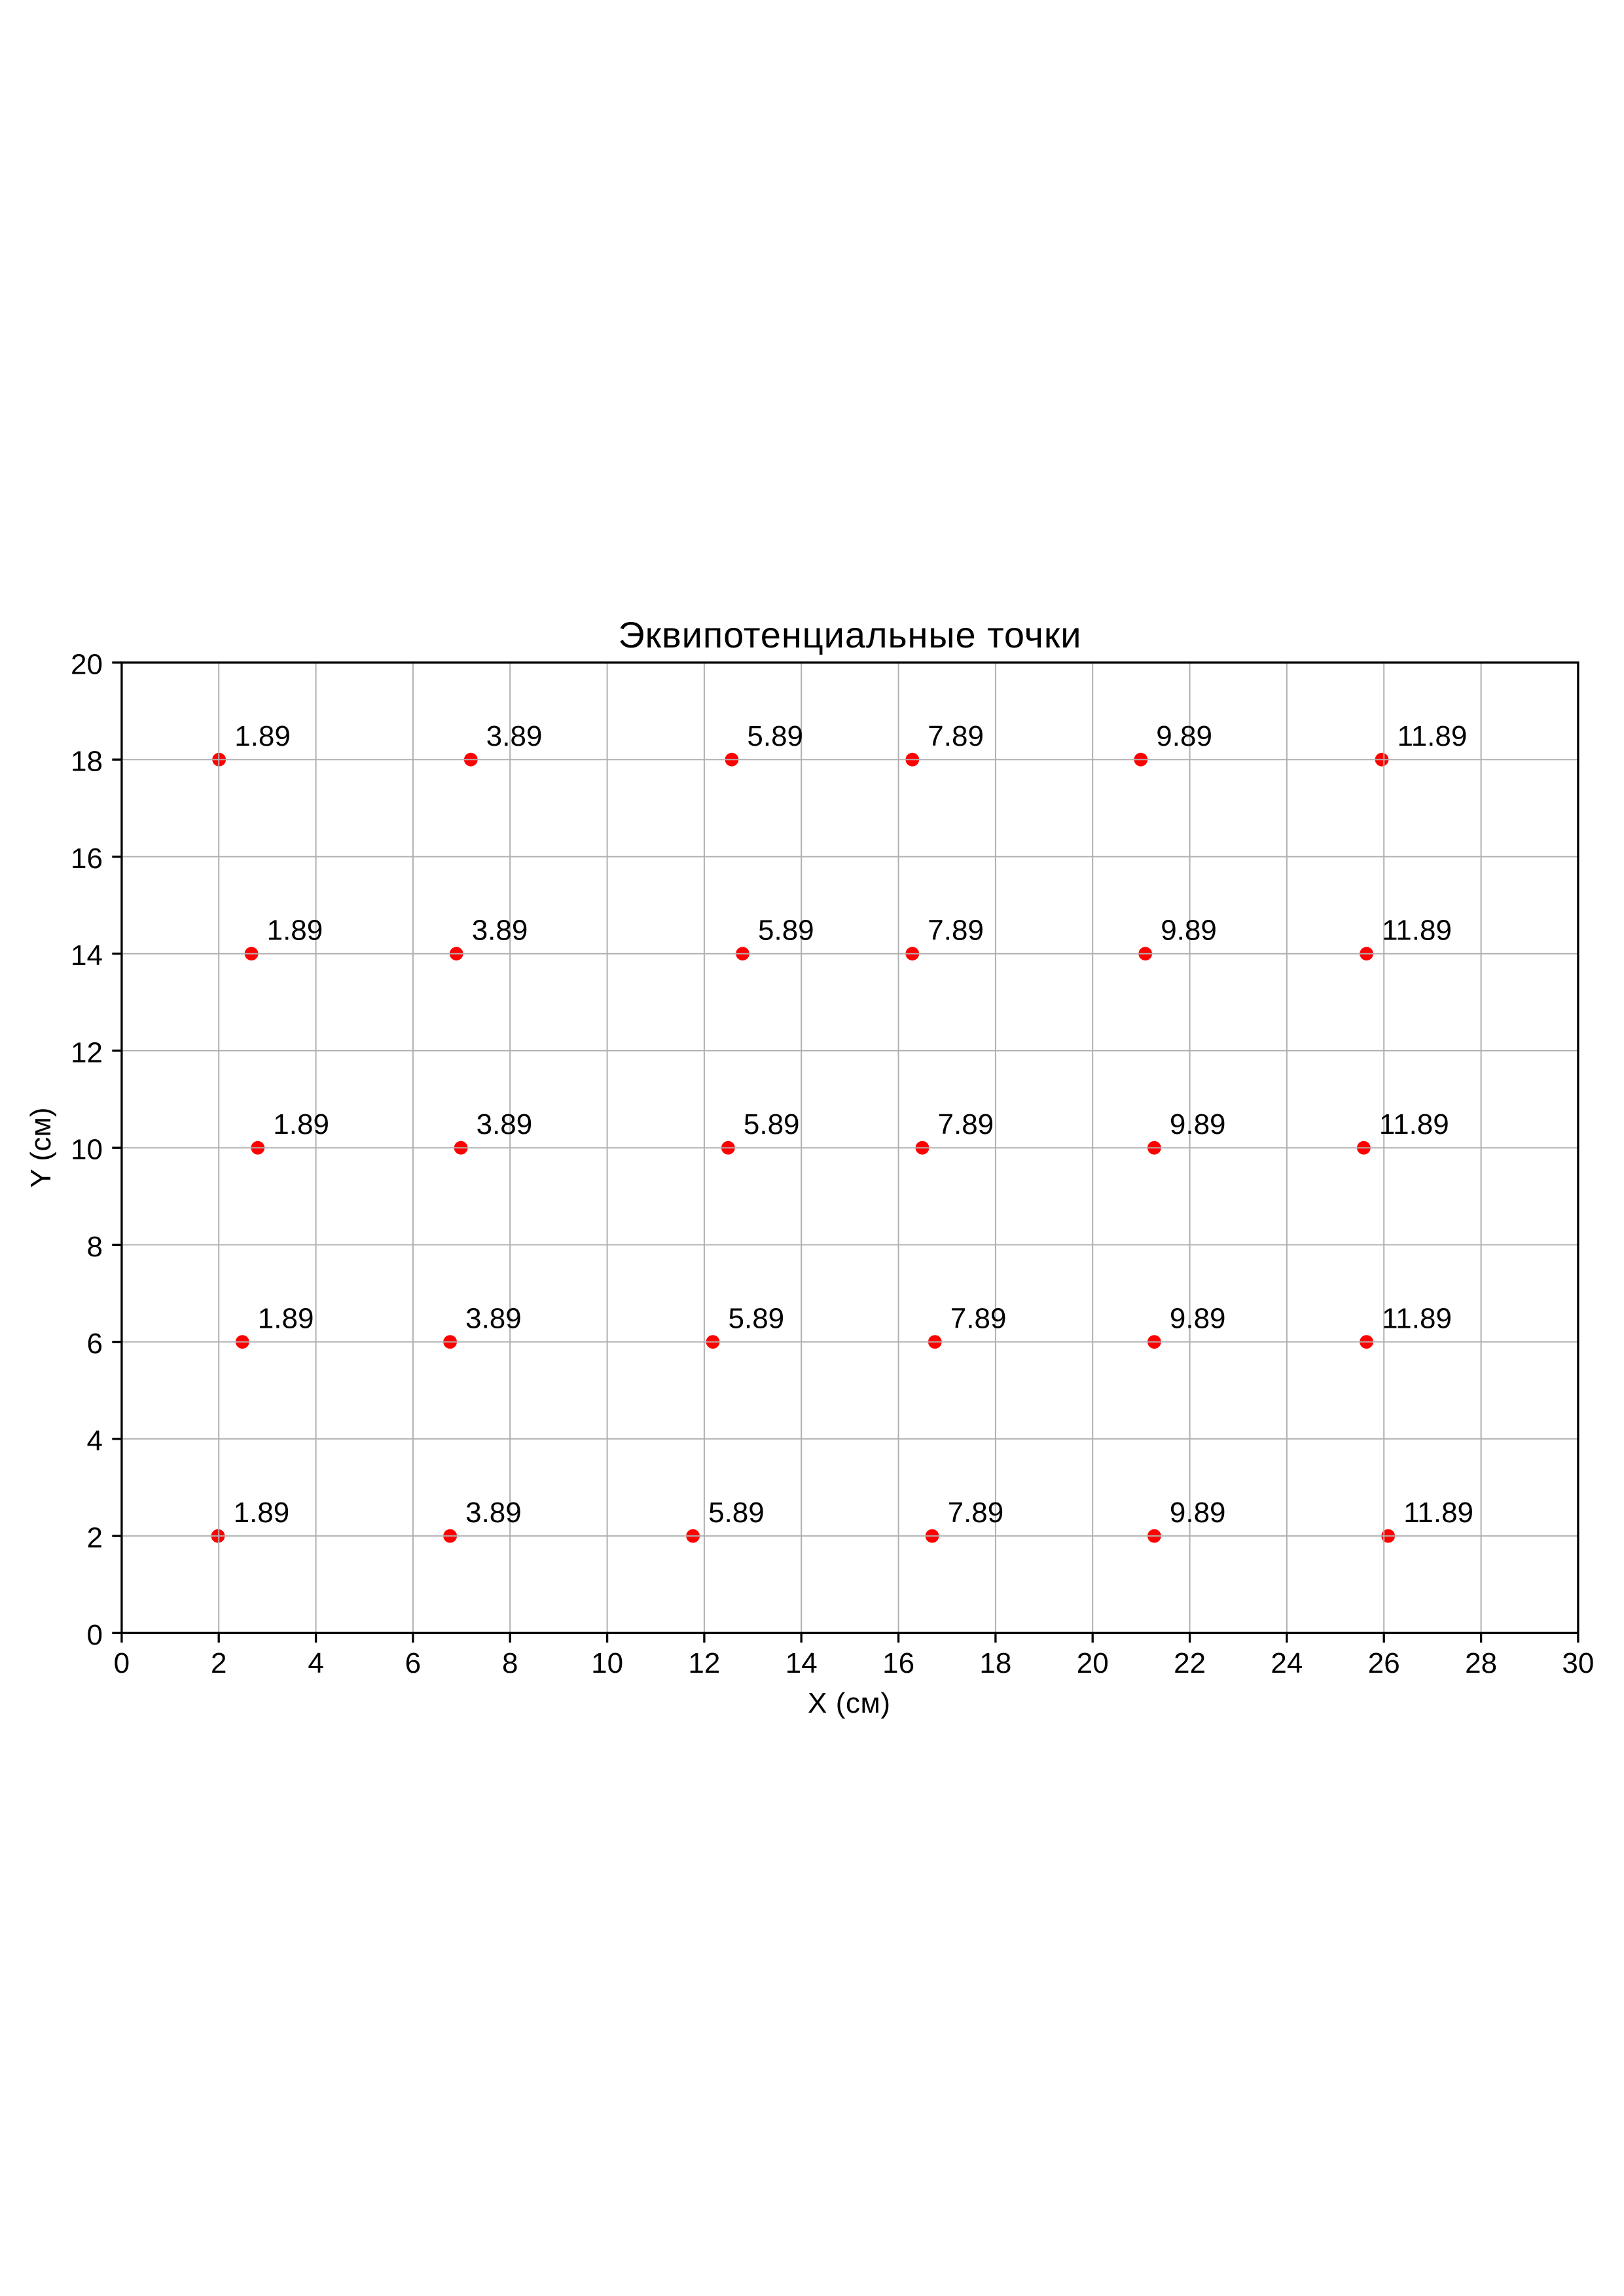 The image size is (1624, 2296). Describe the element at coordinates (1287, 1663) in the screenshot. I see `svg-text: 24` at that location.